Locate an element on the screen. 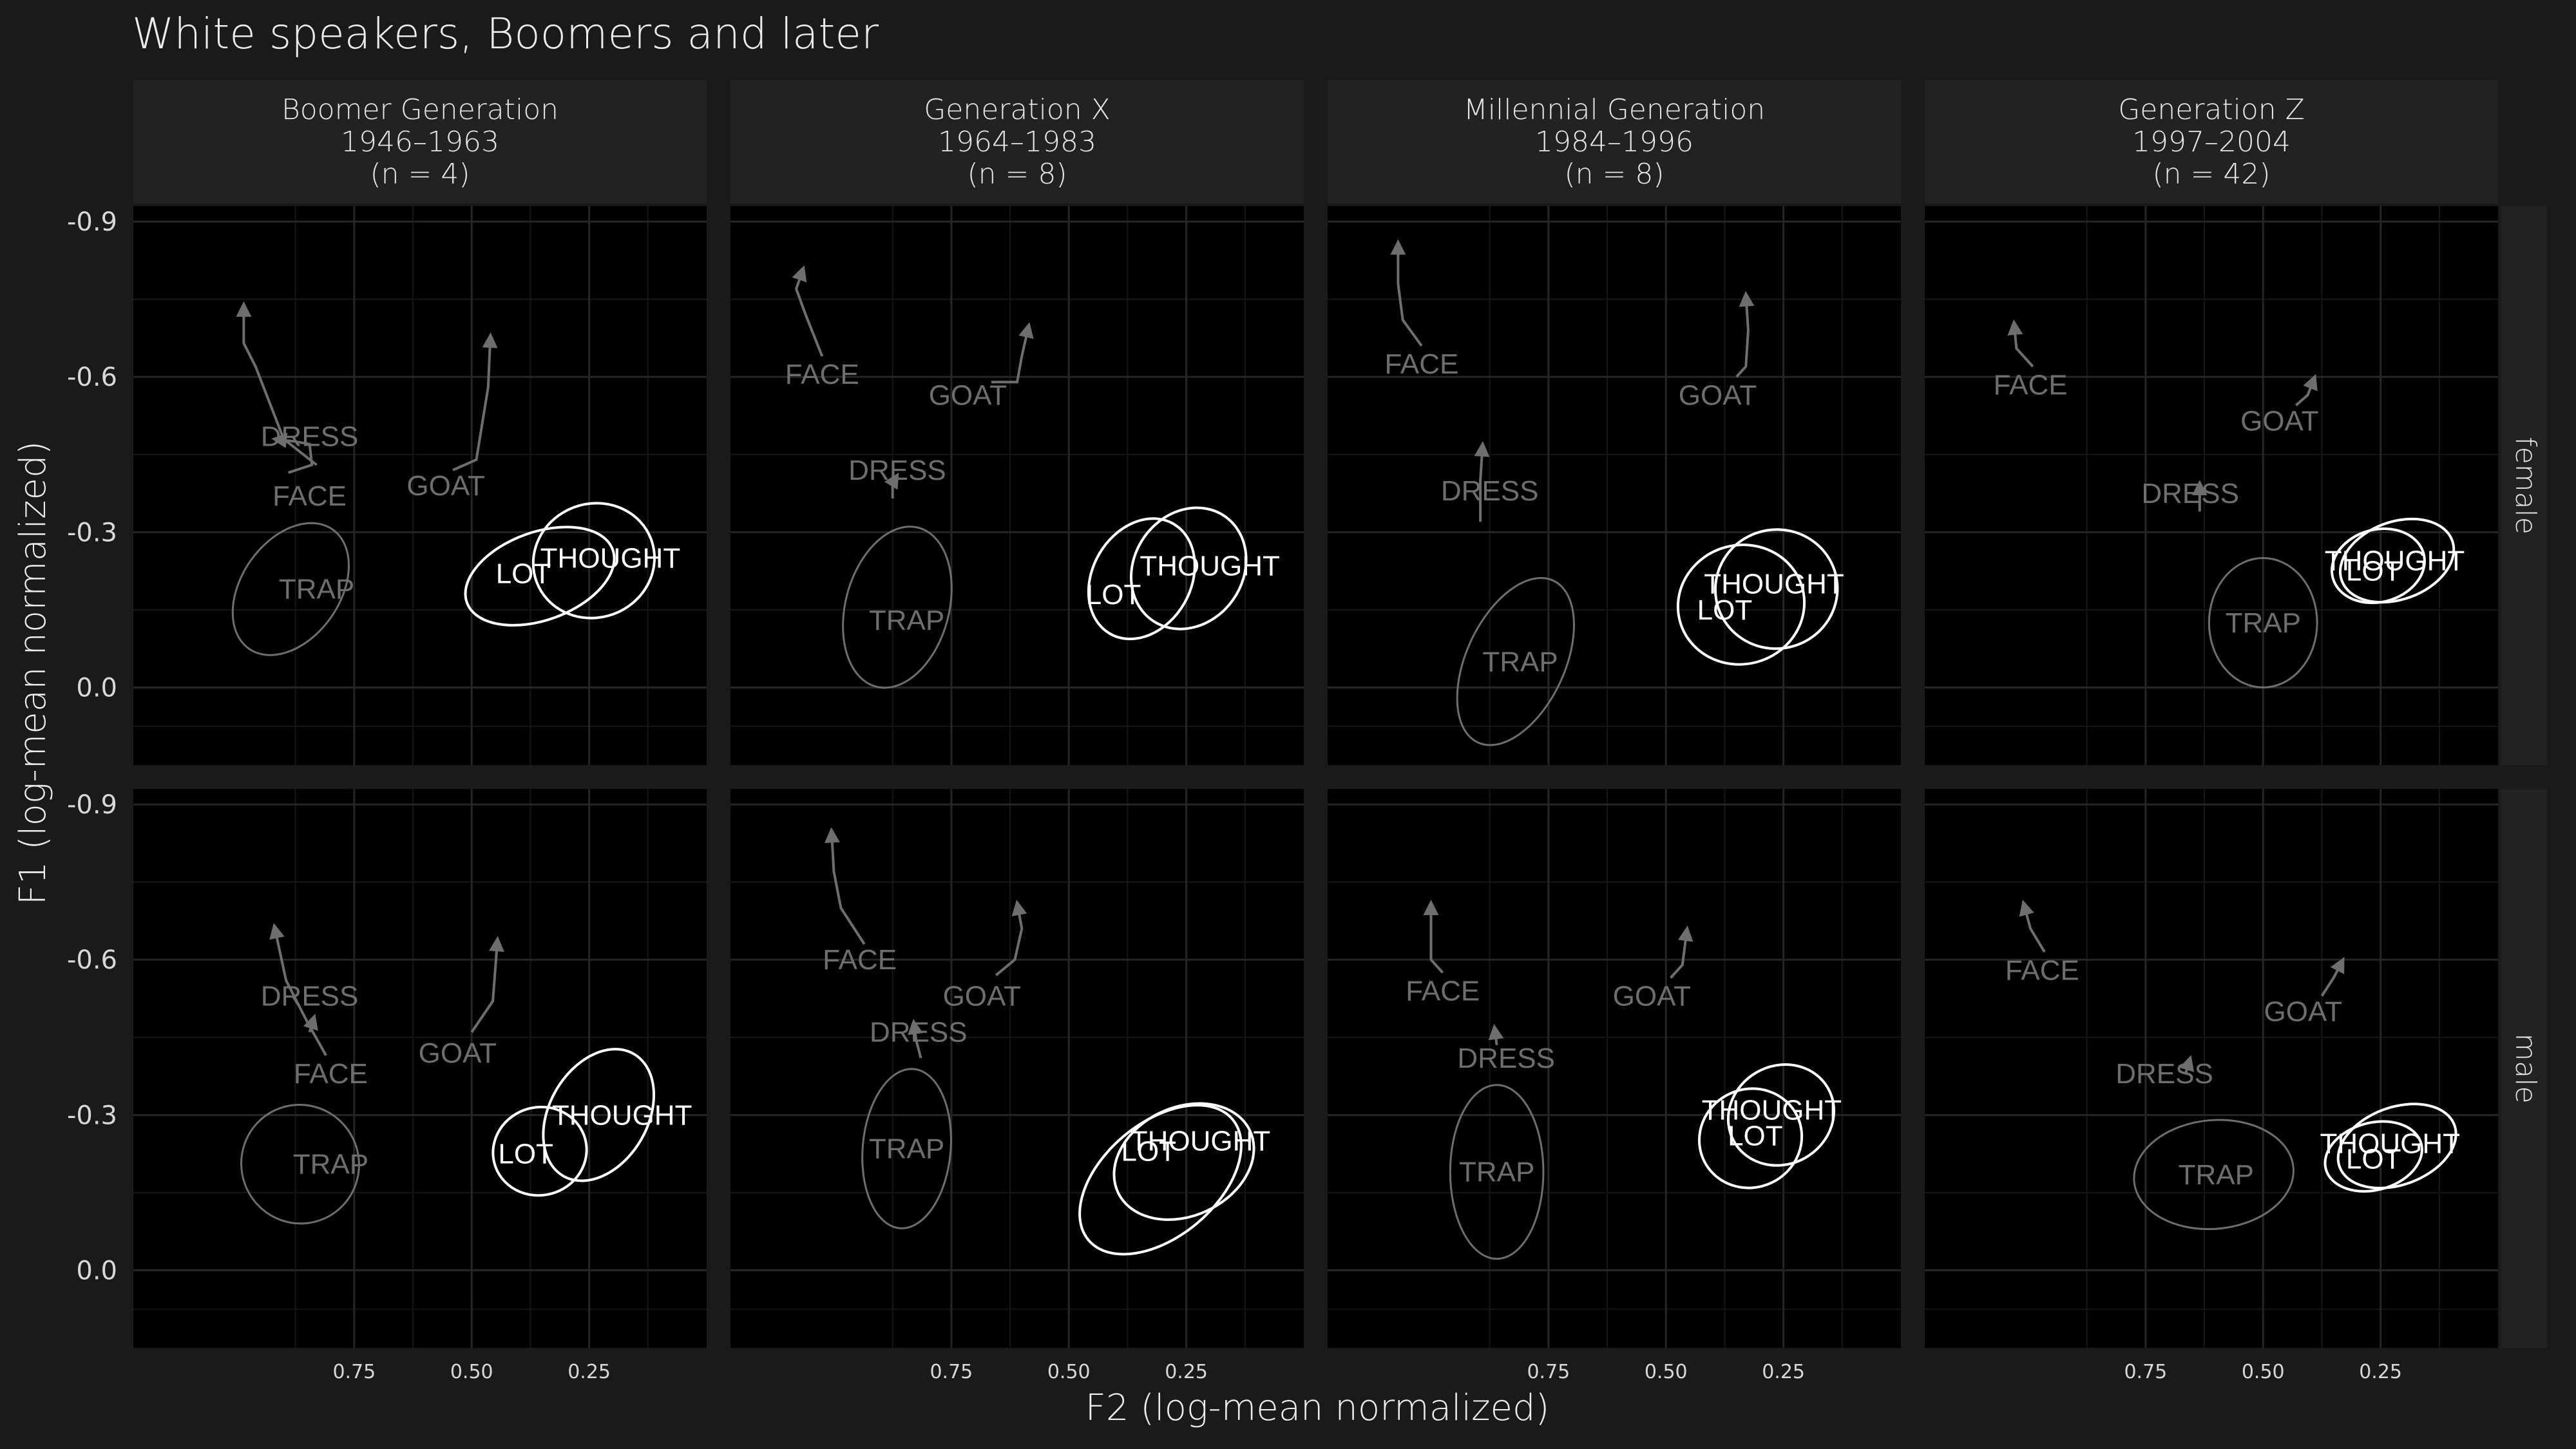 This screenshot has height=1449, width=2576. strip-label: Millennial Generation is located at coordinates (1614, 109).